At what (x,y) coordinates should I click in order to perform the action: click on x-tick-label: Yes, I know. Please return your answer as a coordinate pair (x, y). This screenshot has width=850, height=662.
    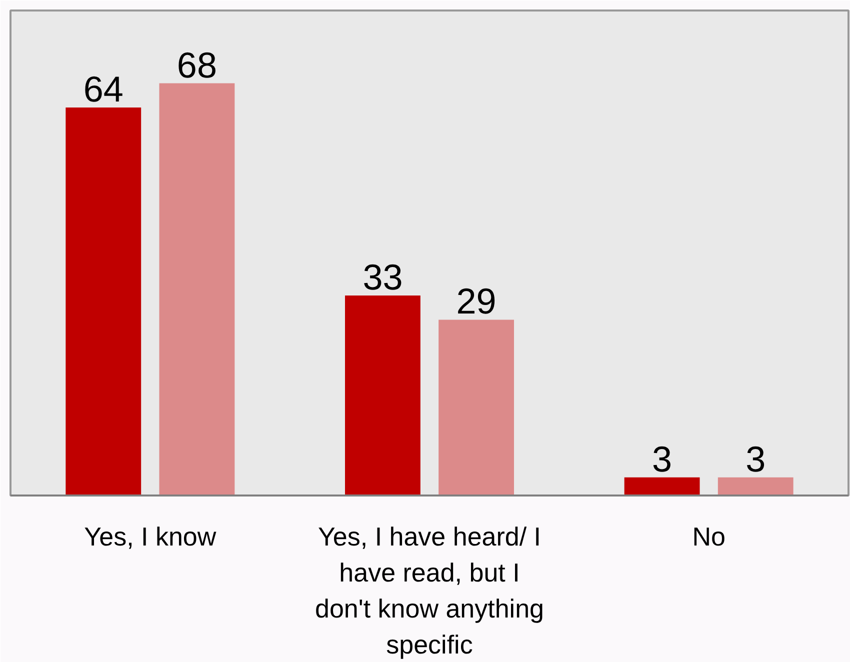
    Looking at the image, I should click on (150, 537).